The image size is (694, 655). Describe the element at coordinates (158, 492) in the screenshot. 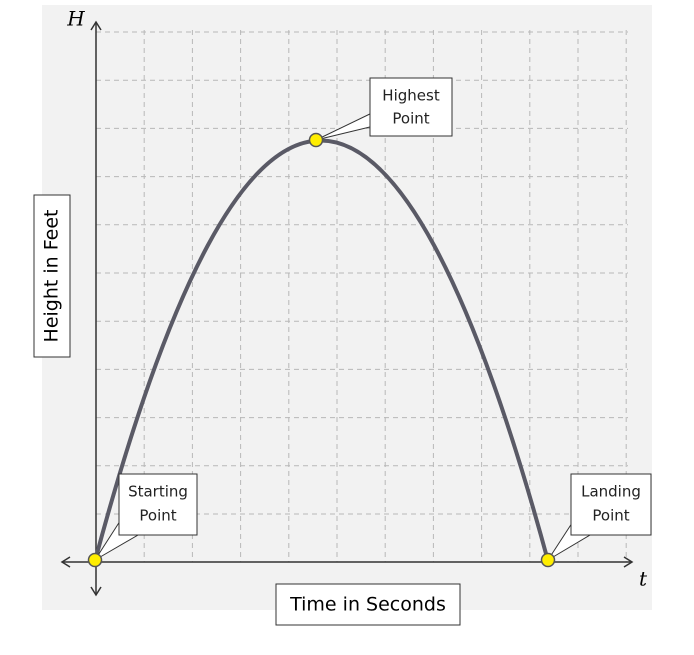

I see `callout-text: Starting` at that location.